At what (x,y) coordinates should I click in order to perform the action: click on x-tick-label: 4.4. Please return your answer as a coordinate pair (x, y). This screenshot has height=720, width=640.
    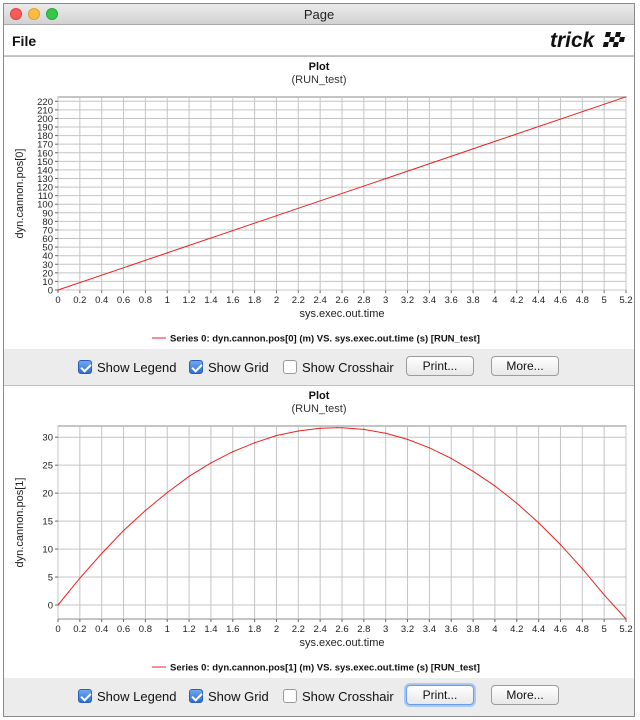
    Looking at the image, I should click on (538, 300).